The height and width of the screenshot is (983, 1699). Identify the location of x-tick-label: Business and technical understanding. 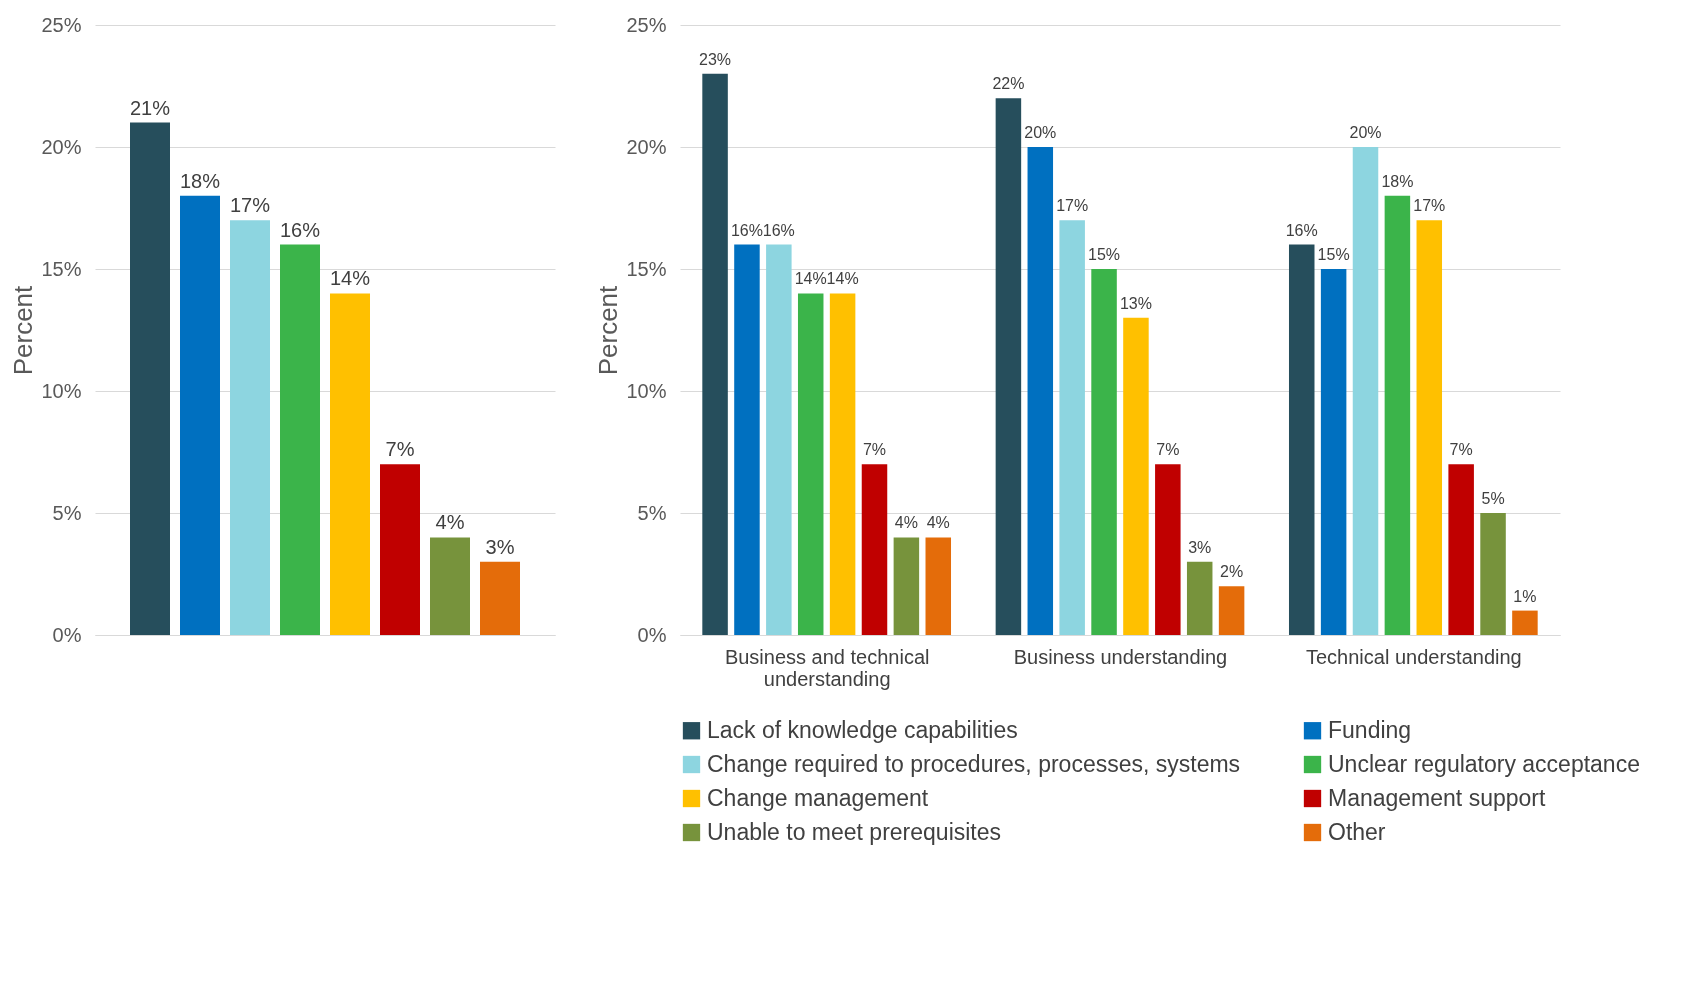
(827, 667).